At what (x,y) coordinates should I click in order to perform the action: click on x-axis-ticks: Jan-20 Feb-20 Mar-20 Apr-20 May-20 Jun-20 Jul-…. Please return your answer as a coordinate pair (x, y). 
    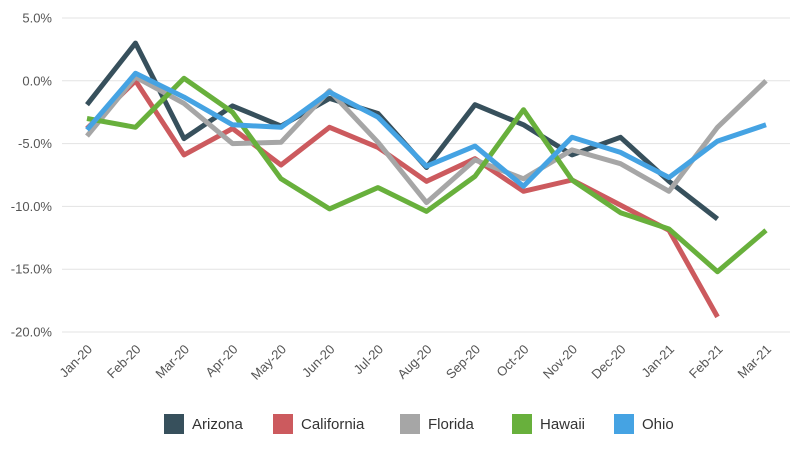
    Looking at the image, I should click on (415, 362).